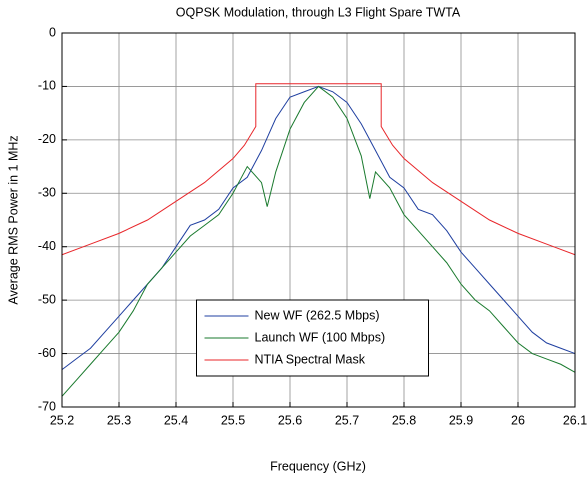  I want to click on x-tick-label: 25.4, so click(176, 420).